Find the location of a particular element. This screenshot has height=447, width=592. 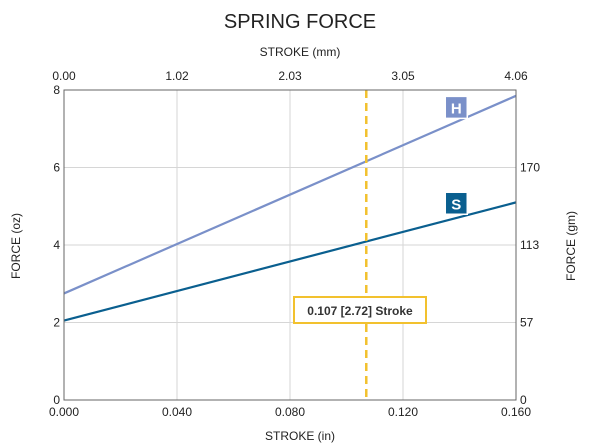

bottom-tick-label: 0.040 is located at coordinates (177, 412).